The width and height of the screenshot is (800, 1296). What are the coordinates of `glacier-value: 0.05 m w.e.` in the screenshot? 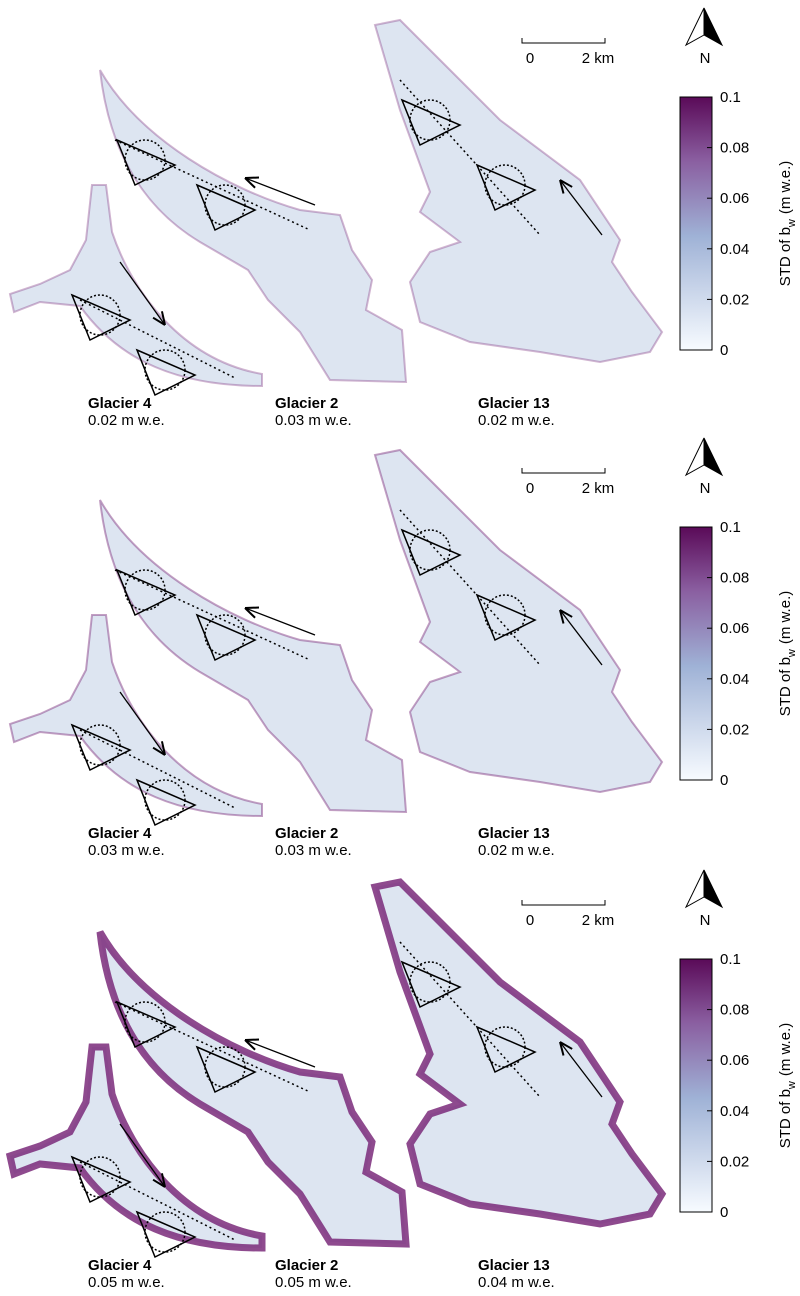 It's located at (126, 1282).